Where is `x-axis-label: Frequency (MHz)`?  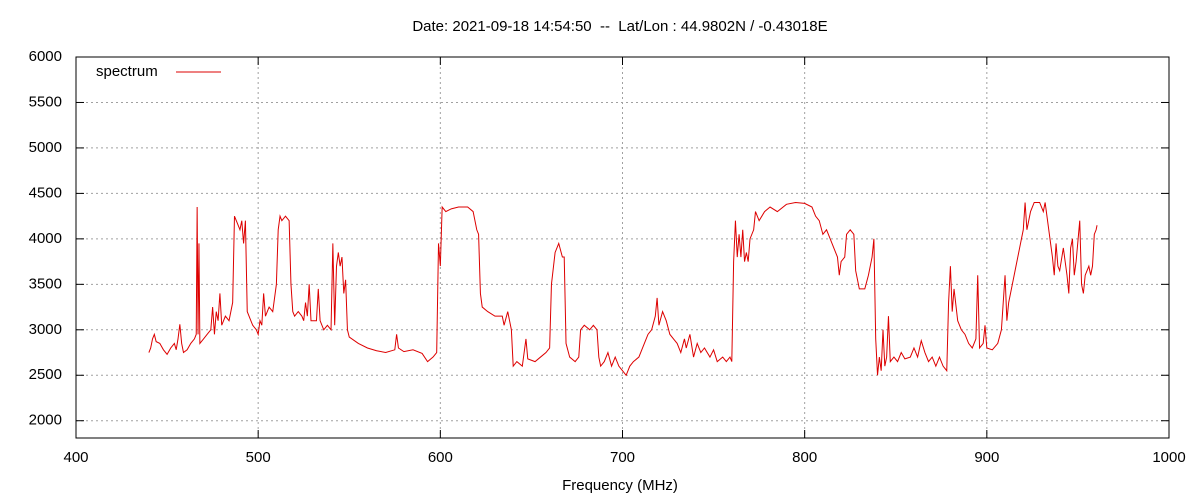 x-axis-label: Frequency (MHz) is located at coordinates (620, 485).